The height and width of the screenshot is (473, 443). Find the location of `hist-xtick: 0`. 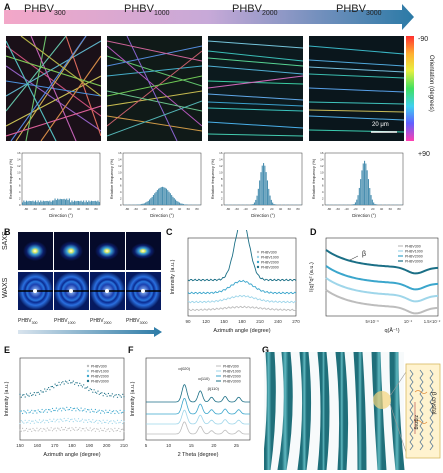

hist-xtick: 0 is located at coordinates (263, 209).